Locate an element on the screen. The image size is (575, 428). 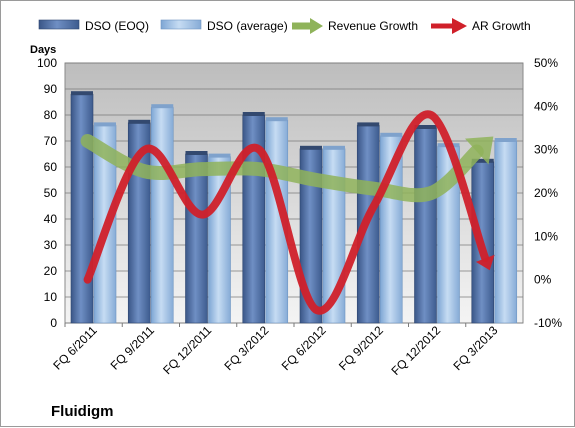
left-tick-label: 80 is located at coordinates (51, 115).